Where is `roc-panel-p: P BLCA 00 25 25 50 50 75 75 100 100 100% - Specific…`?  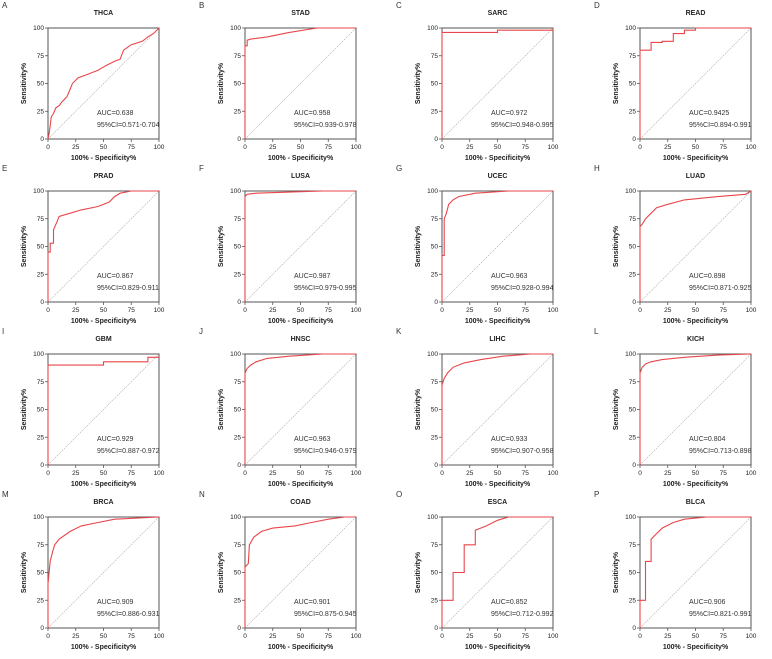 roc-panel-p: P BLCA 00 25 25 50 50 75 75 100 100 100% - Specific… is located at coordinates (675, 570).